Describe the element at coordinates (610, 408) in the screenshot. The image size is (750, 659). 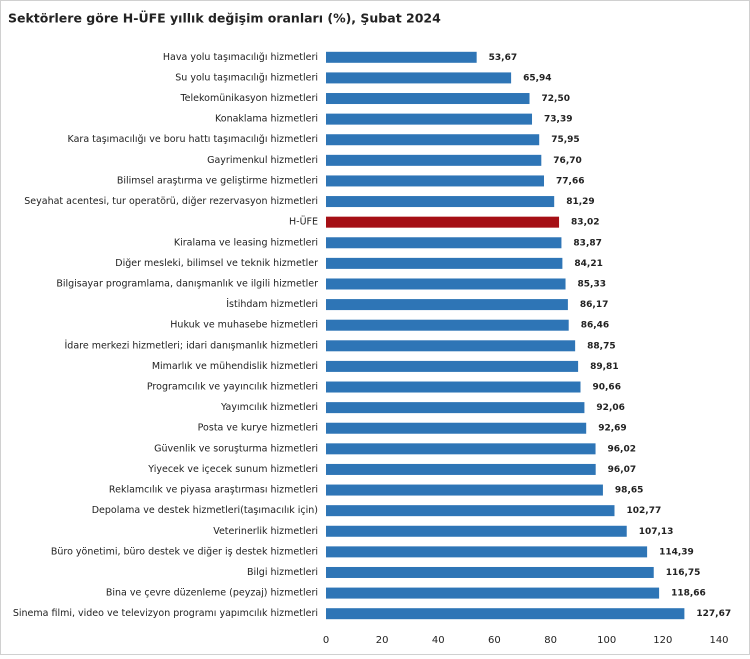
I see `data-label: 92,06` at that location.